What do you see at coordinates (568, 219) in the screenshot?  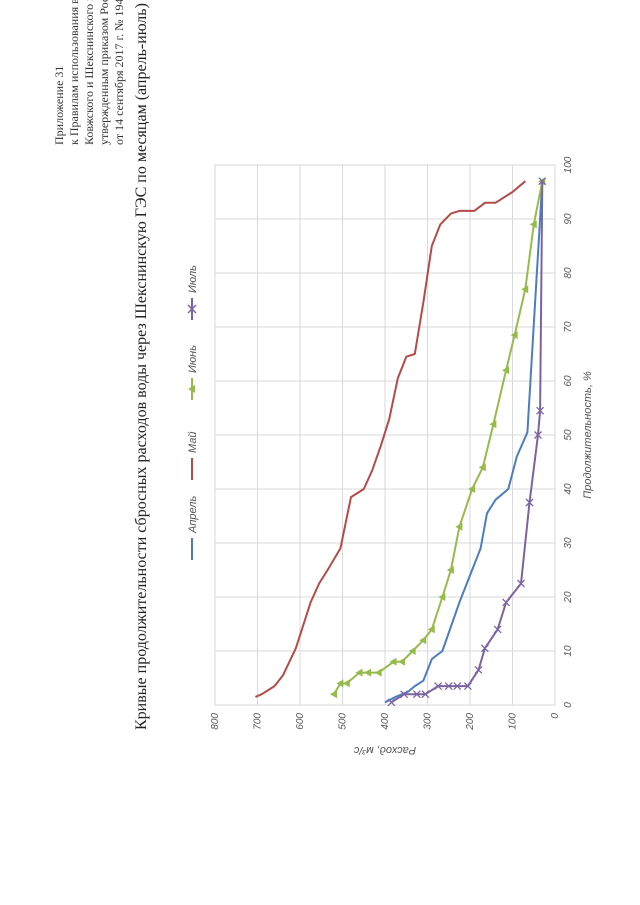 I see `x-tick-label-90: 90` at bounding box center [568, 219].